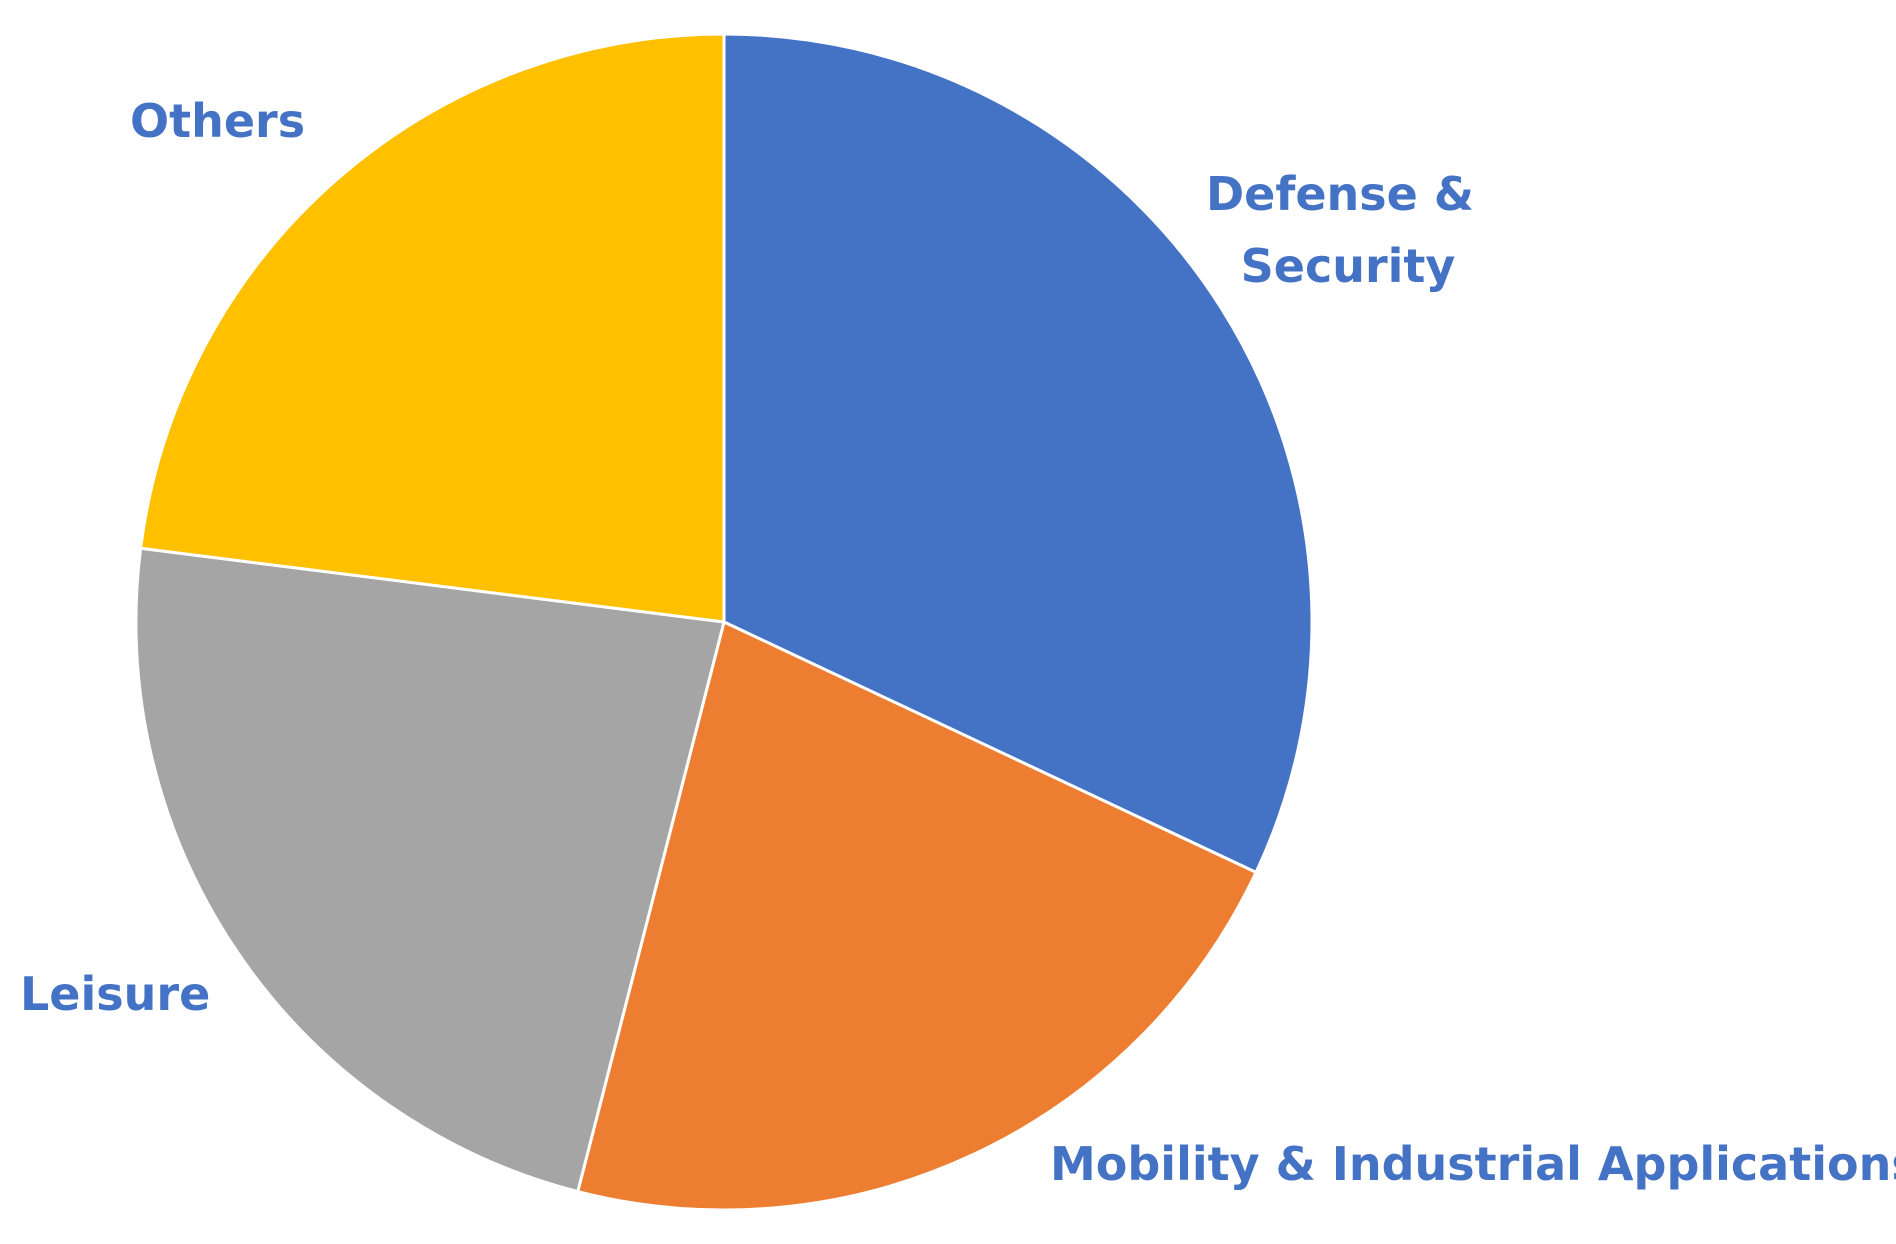  Describe the element at coordinates (1473, 1164) in the screenshot. I see `label-mobility-industrial: Mobility & Industrial Applications` at that location.